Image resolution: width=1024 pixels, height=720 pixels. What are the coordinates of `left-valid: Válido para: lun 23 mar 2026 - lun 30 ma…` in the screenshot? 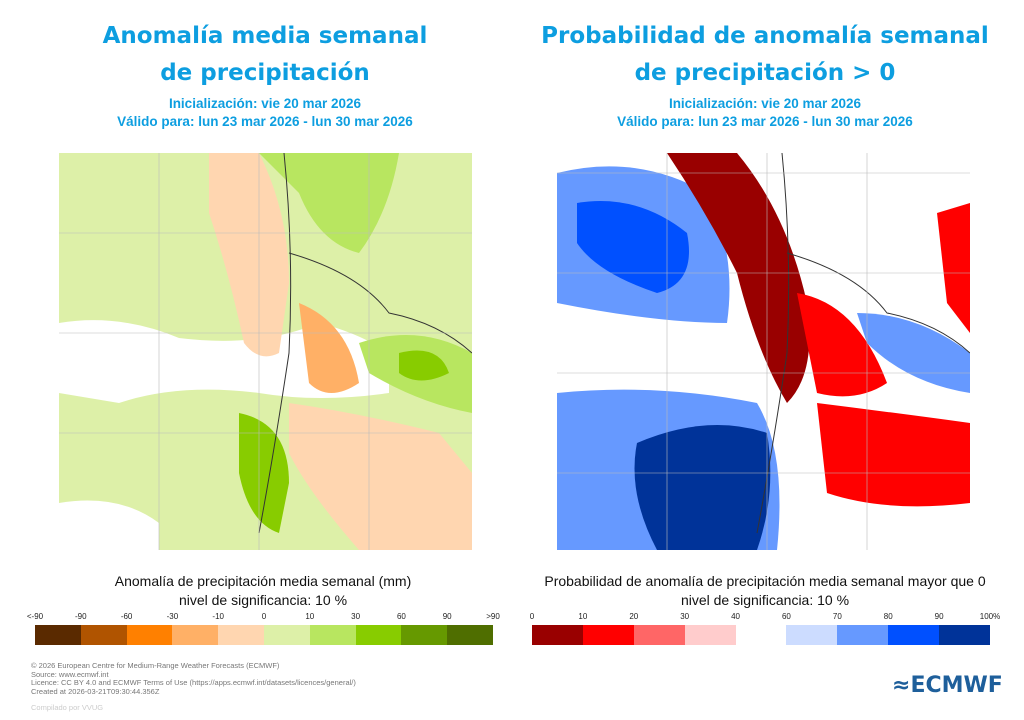 It's located at (265, 121).